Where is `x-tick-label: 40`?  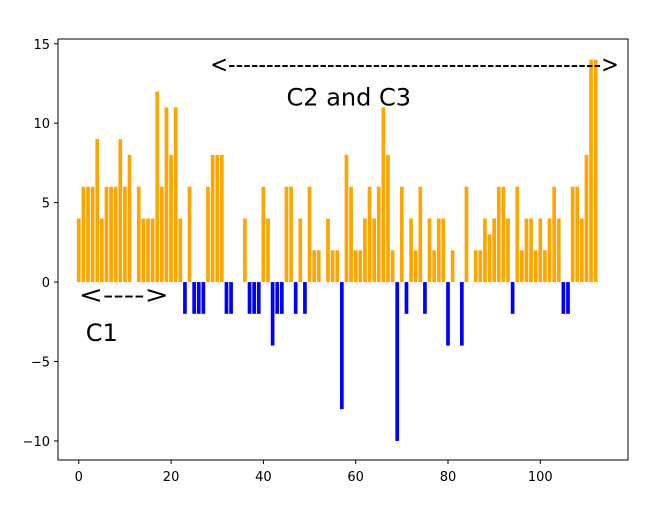
x-tick-label: 40 is located at coordinates (263, 477).